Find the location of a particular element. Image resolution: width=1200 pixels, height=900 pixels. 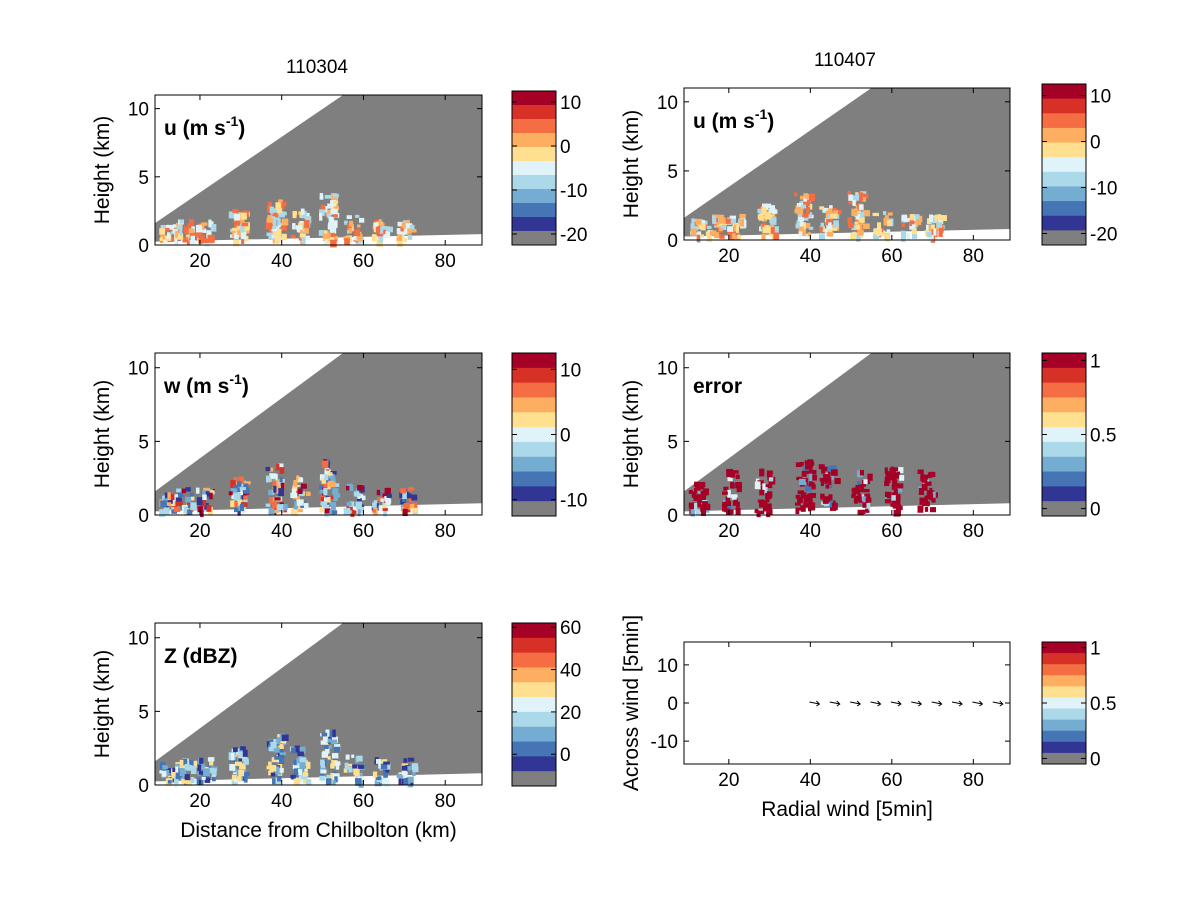

colorbar-tick-label: 40 is located at coordinates (570, 671).